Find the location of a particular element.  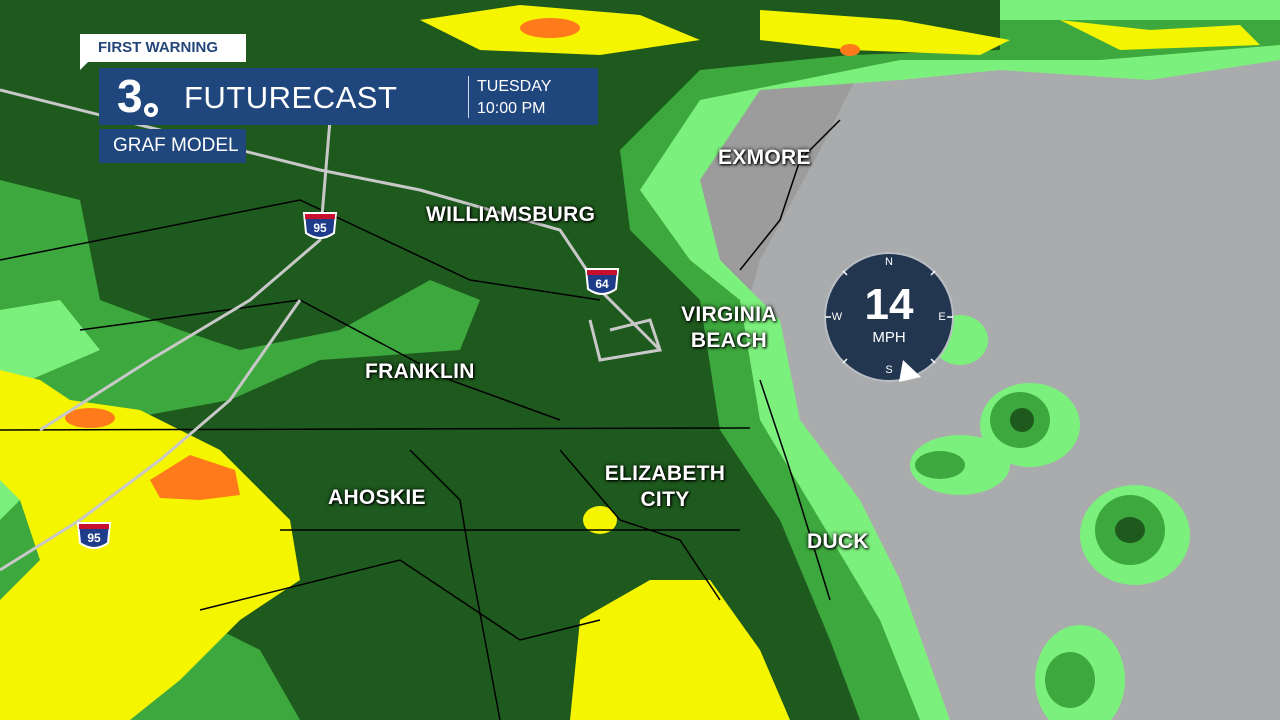

wind-compass is located at coordinates (889, 317).